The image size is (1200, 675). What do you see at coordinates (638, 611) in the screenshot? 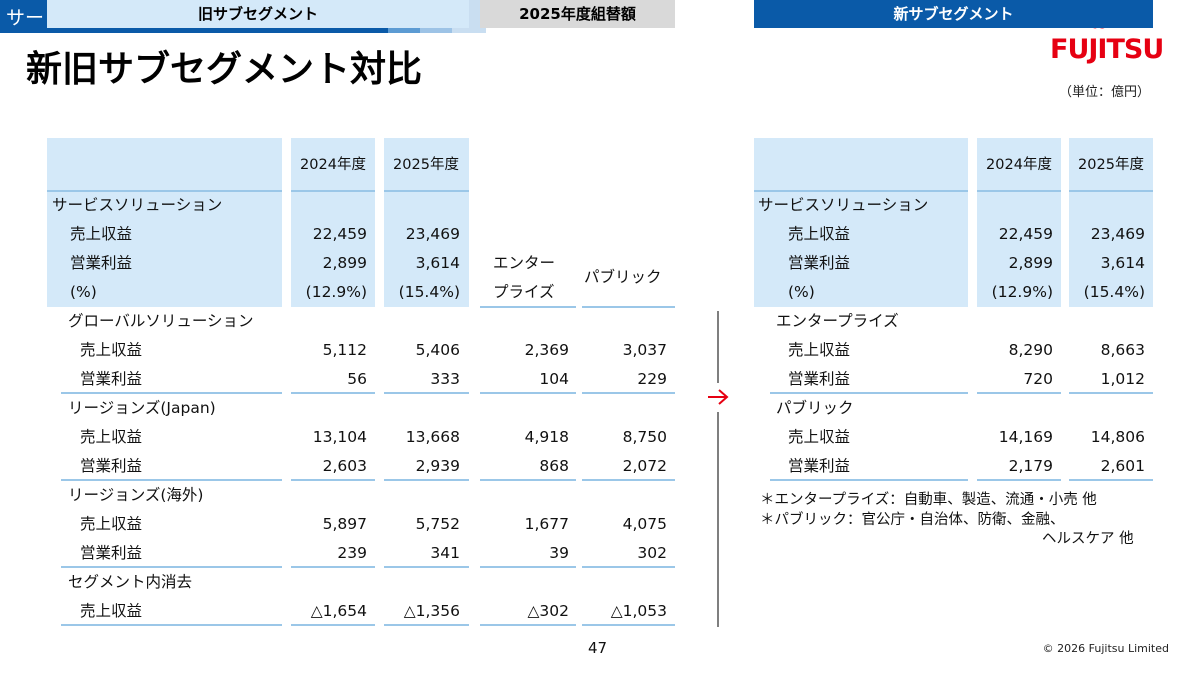
I see `cell: △1,053` at bounding box center [638, 611].